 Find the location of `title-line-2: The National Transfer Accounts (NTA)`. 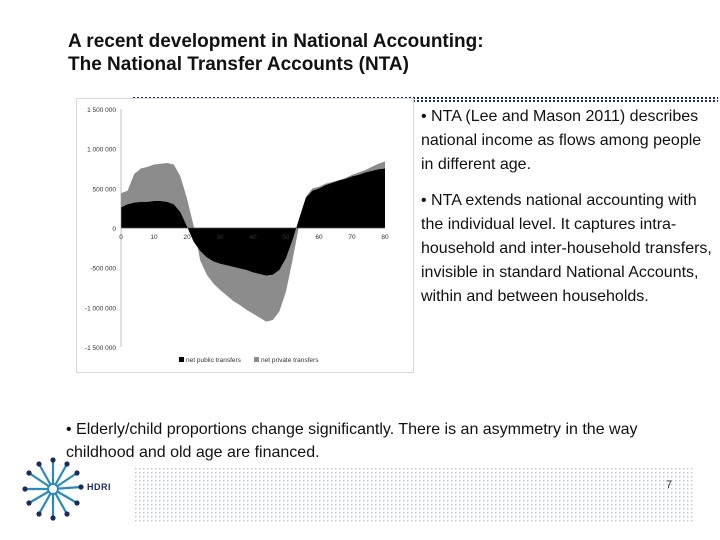

title-line-2: The National Transfer Accounts (NTA) is located at coordinates (238, 64).